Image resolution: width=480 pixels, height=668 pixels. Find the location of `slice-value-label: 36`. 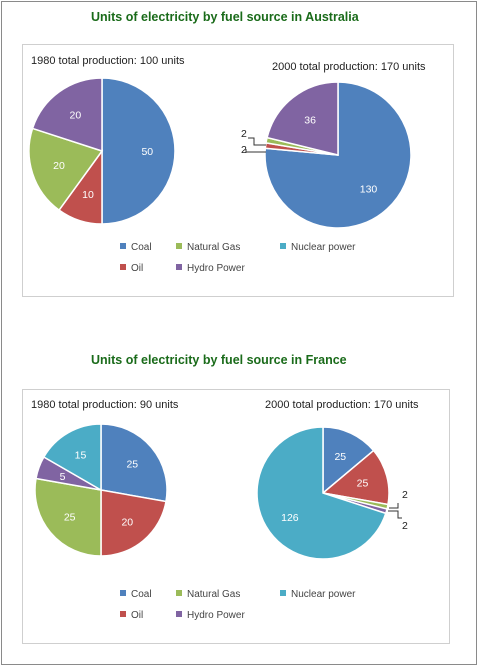

slice-value-label: 36 is located at coordinates (310, 120).